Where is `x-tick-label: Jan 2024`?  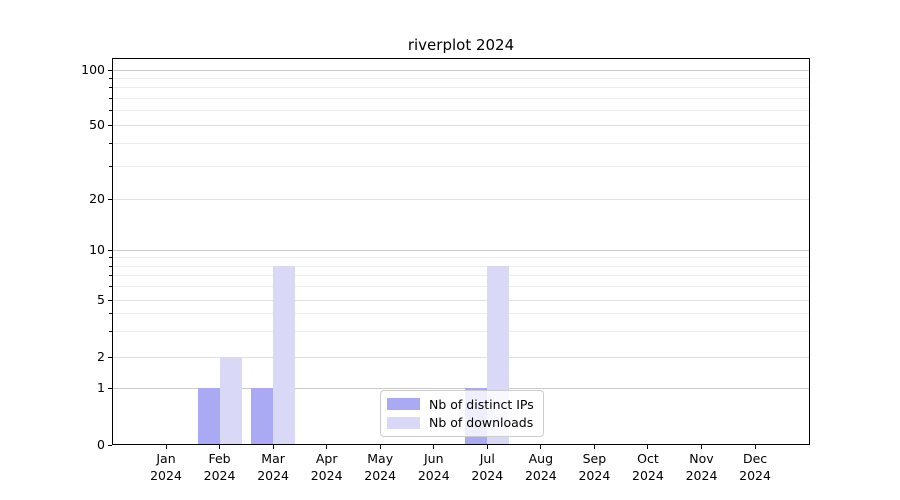
x-tick-label: Jan 2024 is located at coordinates (166, 467).